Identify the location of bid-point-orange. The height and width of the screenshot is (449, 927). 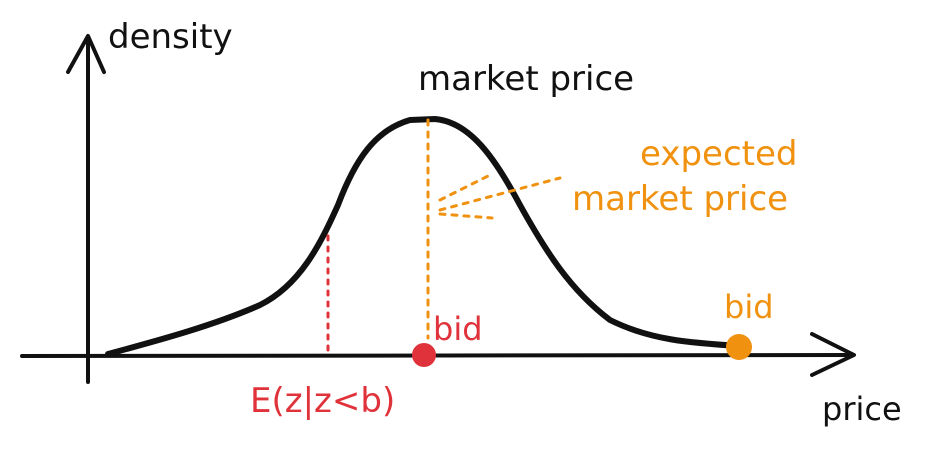
(739, 347).